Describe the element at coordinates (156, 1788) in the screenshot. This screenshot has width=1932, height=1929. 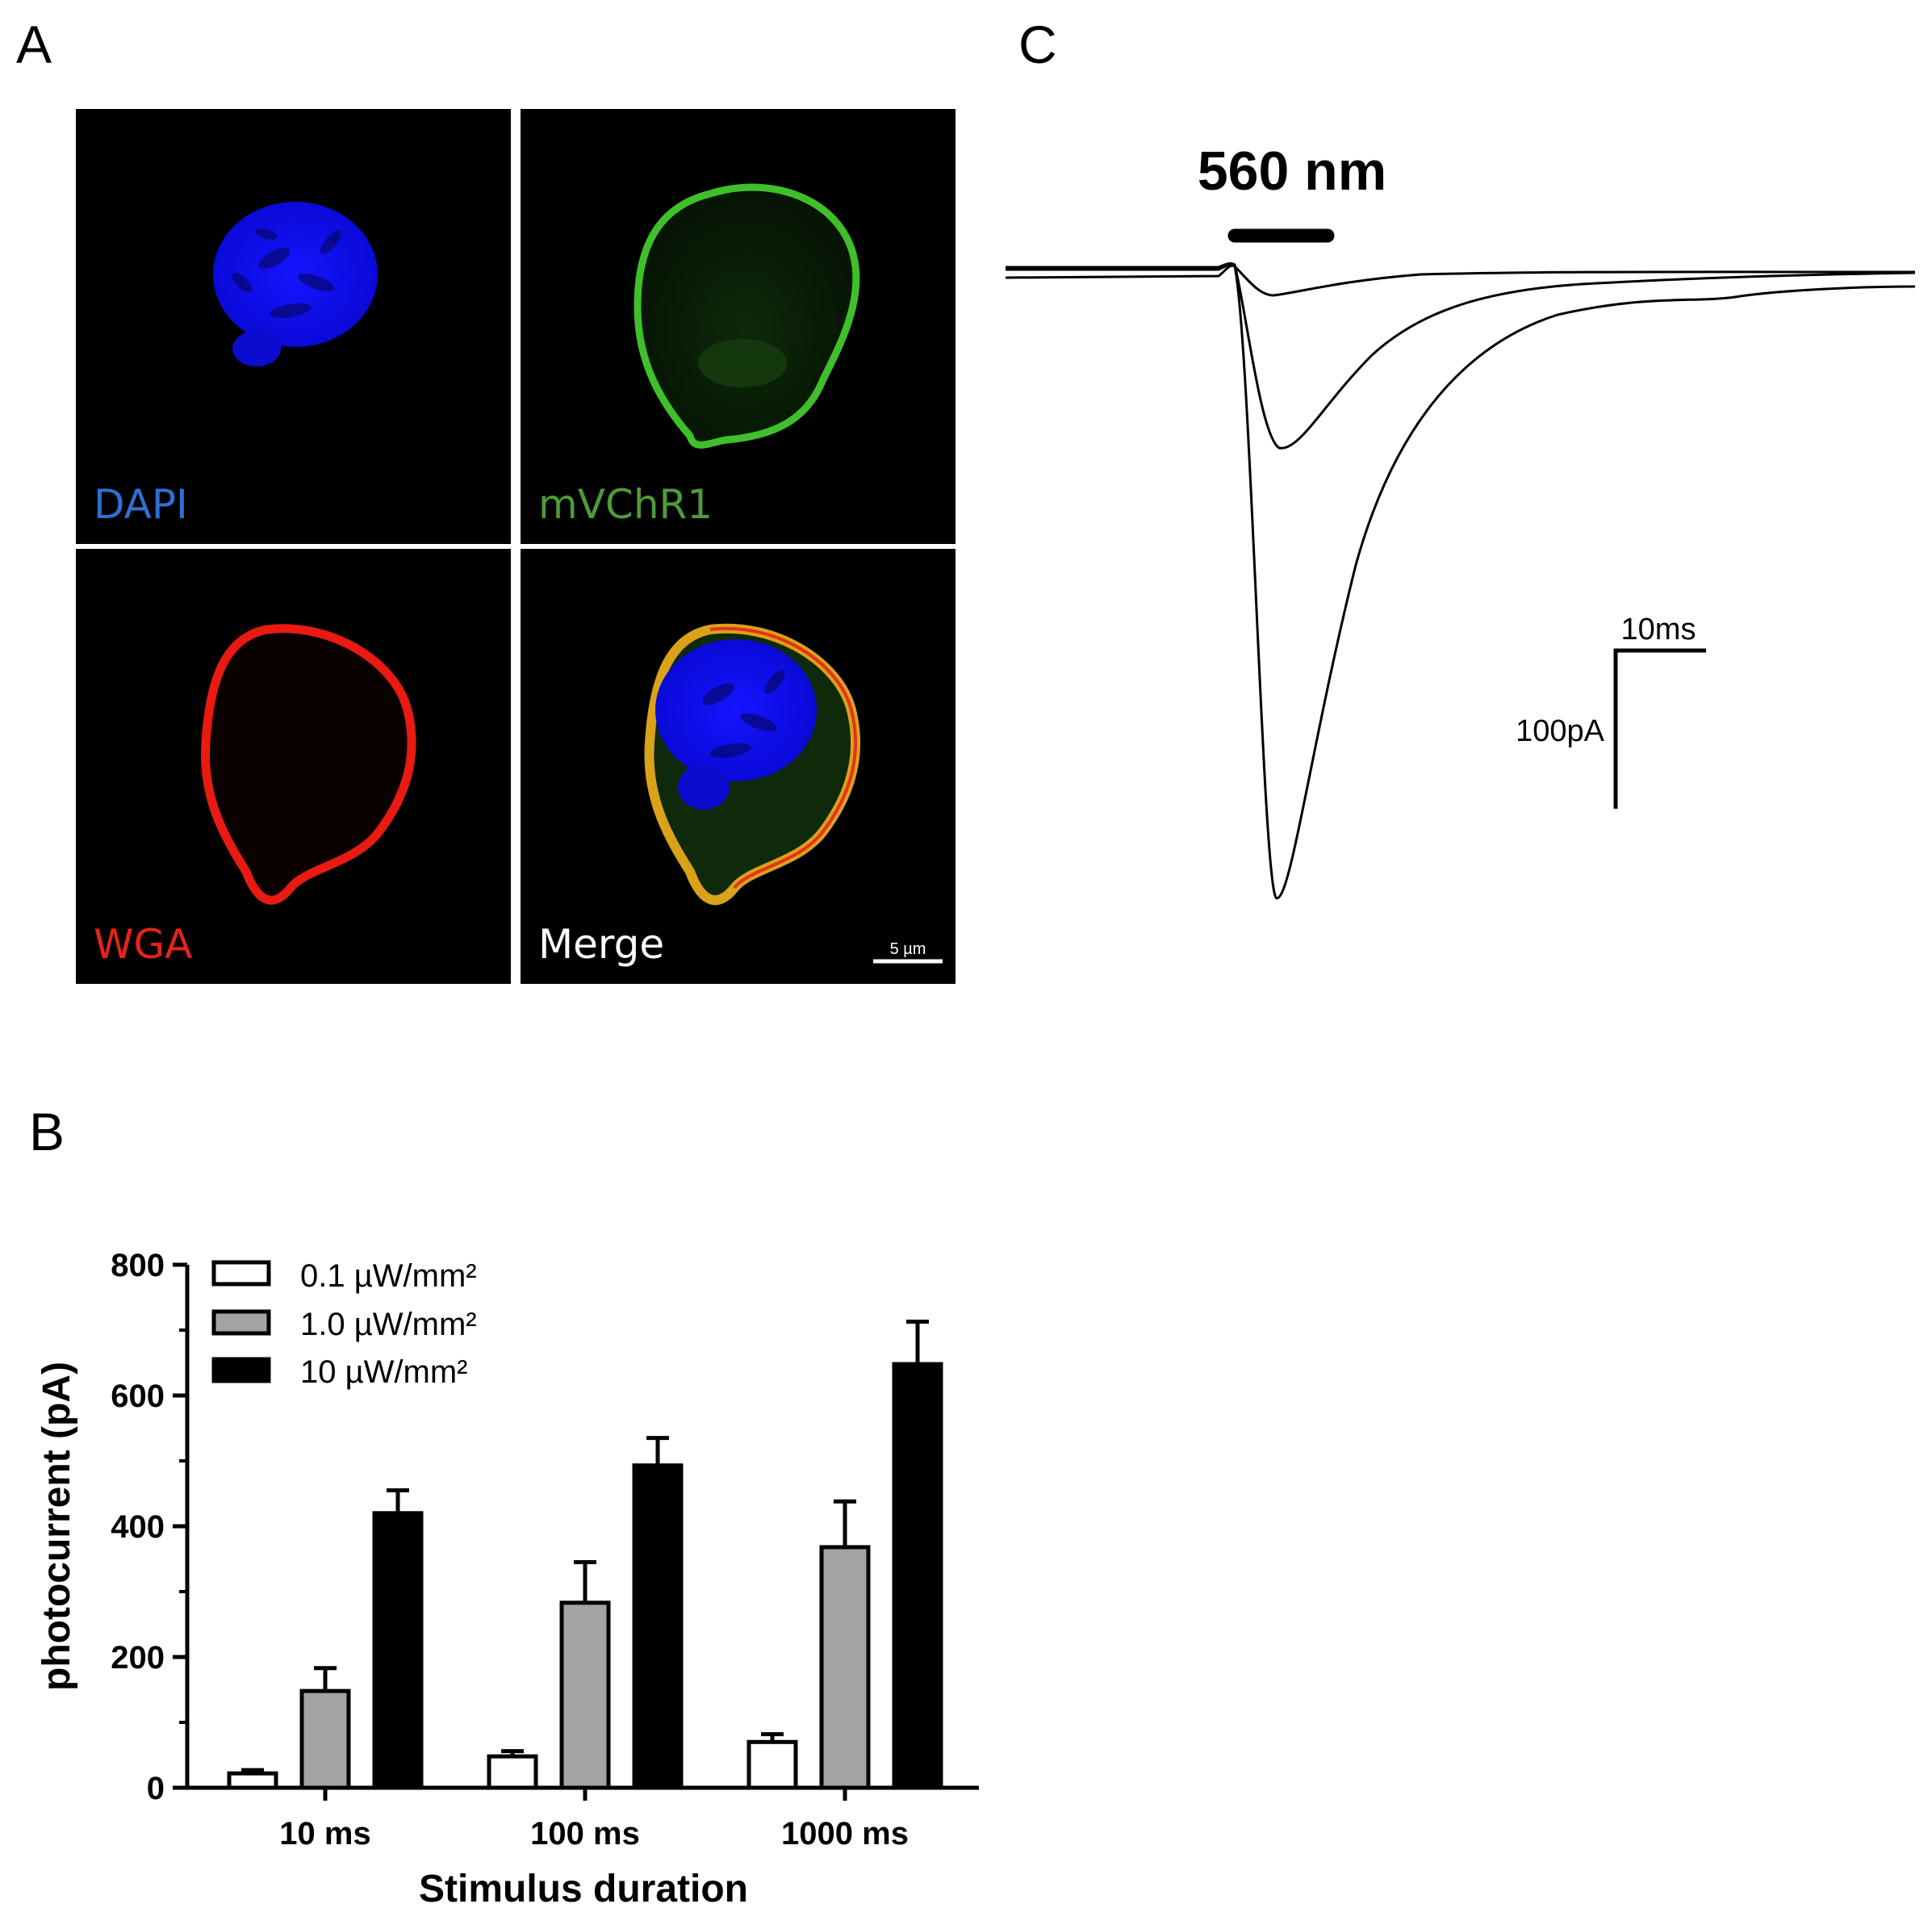
I see `y-tick-label: 0` at that location.